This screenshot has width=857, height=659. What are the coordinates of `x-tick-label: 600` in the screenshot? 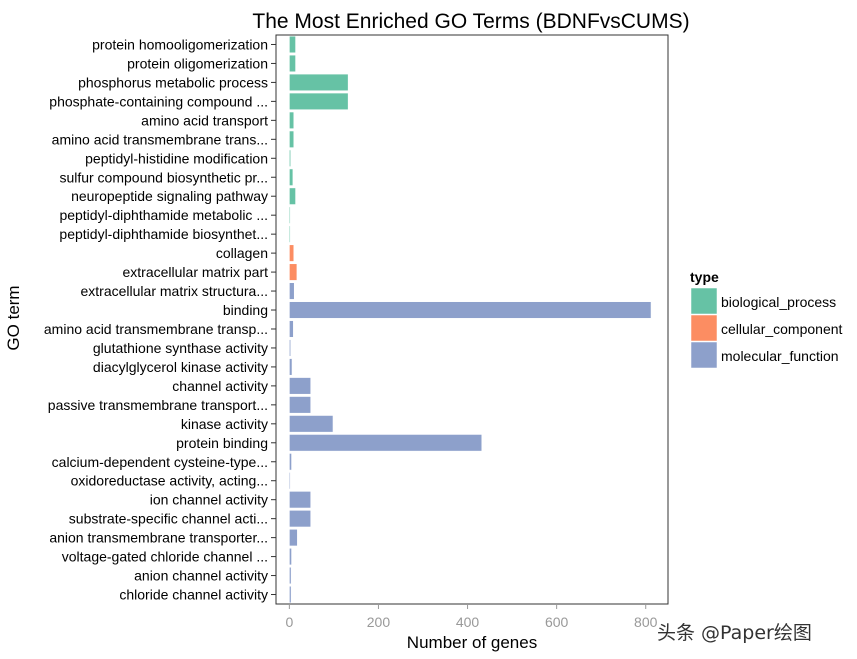 It's located at (557, 622).